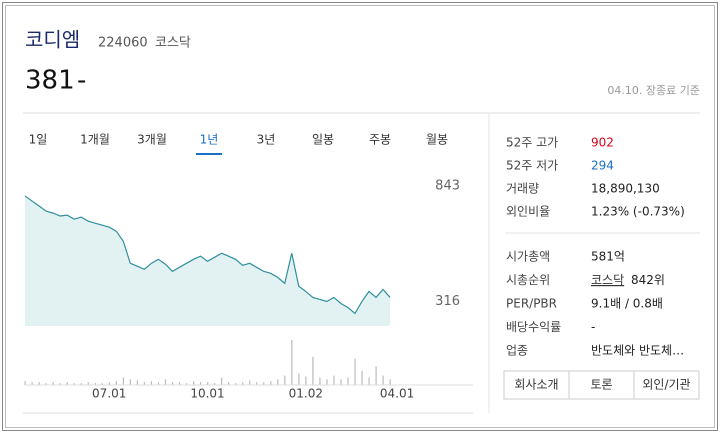 The height and width of the screenshot is (433, 720). What do you see at coordinates (602, 143) in the screenshot?
I see `stat-value: 902` at bounding box center [602, 143].